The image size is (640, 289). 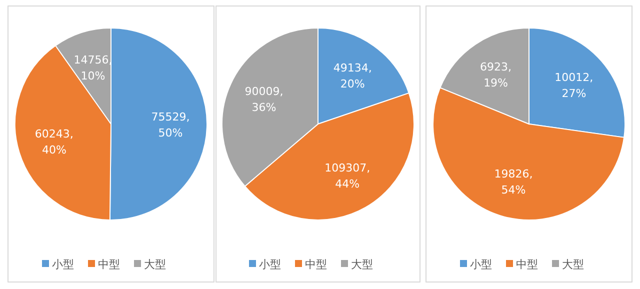 I want to click on data-label: 10012, 27%, so click(x=574, y=85).